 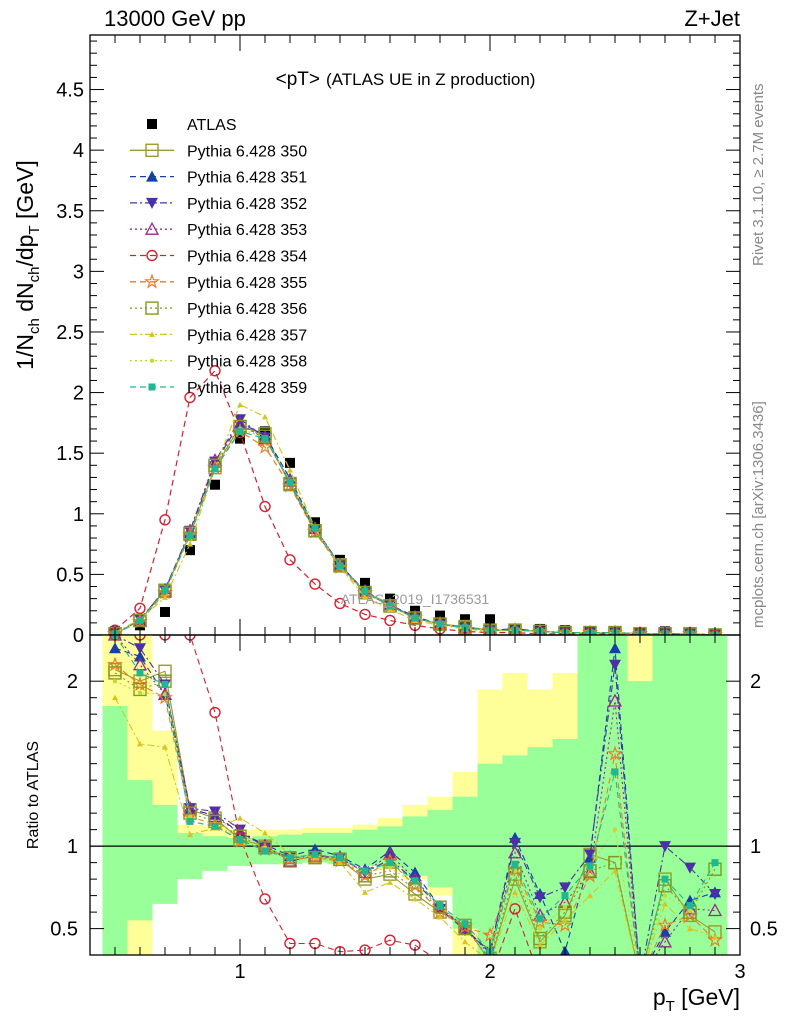 What do you see at coordinates (247, 362) in the screenshot?
I see `legend-label: Pythia 6.428 358` at bounding box center [247, 362].